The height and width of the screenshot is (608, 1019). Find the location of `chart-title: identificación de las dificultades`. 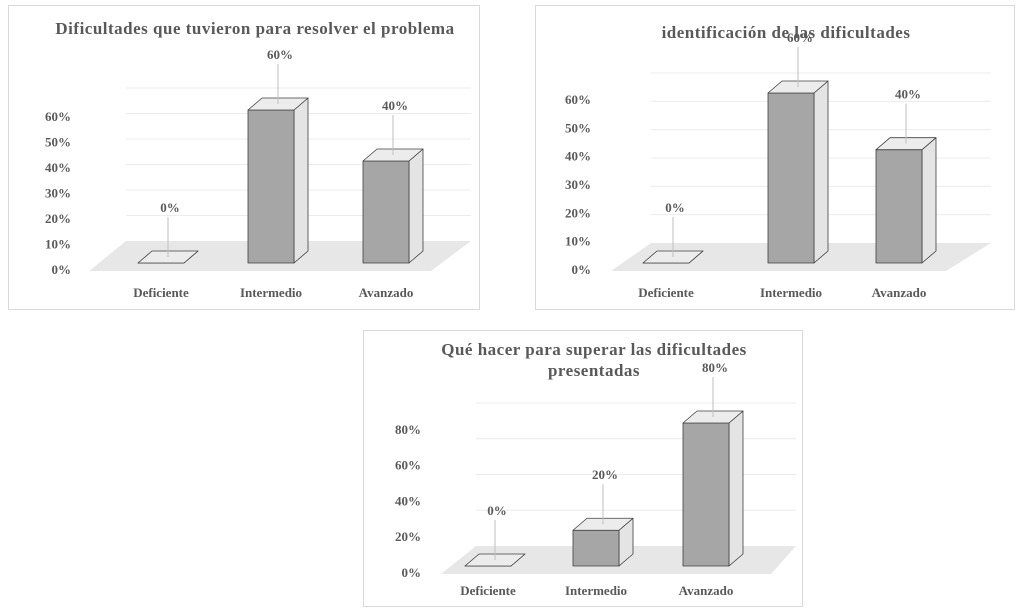

chart-title: identificación de las dificultades is located at coordinates (786, 32).